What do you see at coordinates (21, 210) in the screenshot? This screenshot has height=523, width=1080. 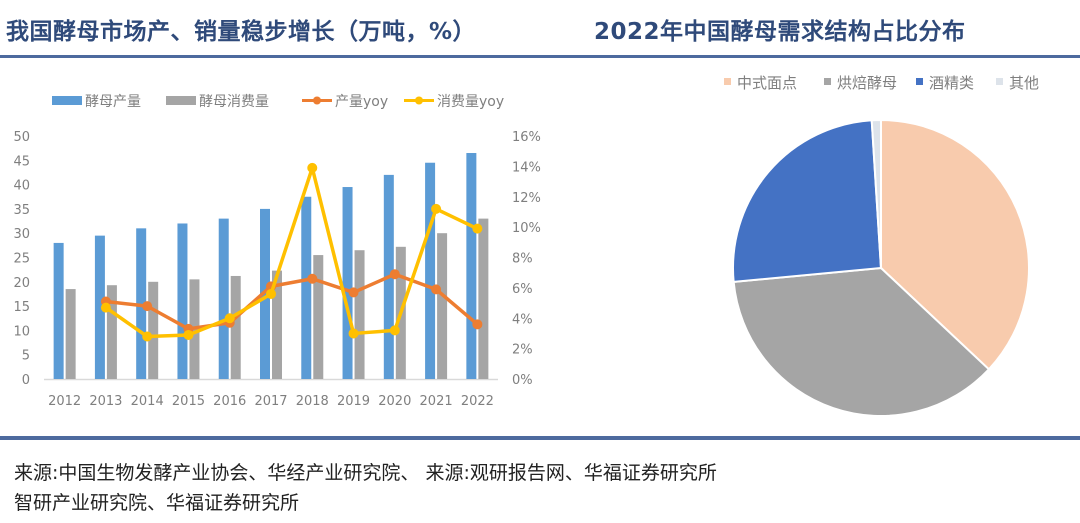 I see `left-axis-tick-label: 35` at bounding box center [21, 210].